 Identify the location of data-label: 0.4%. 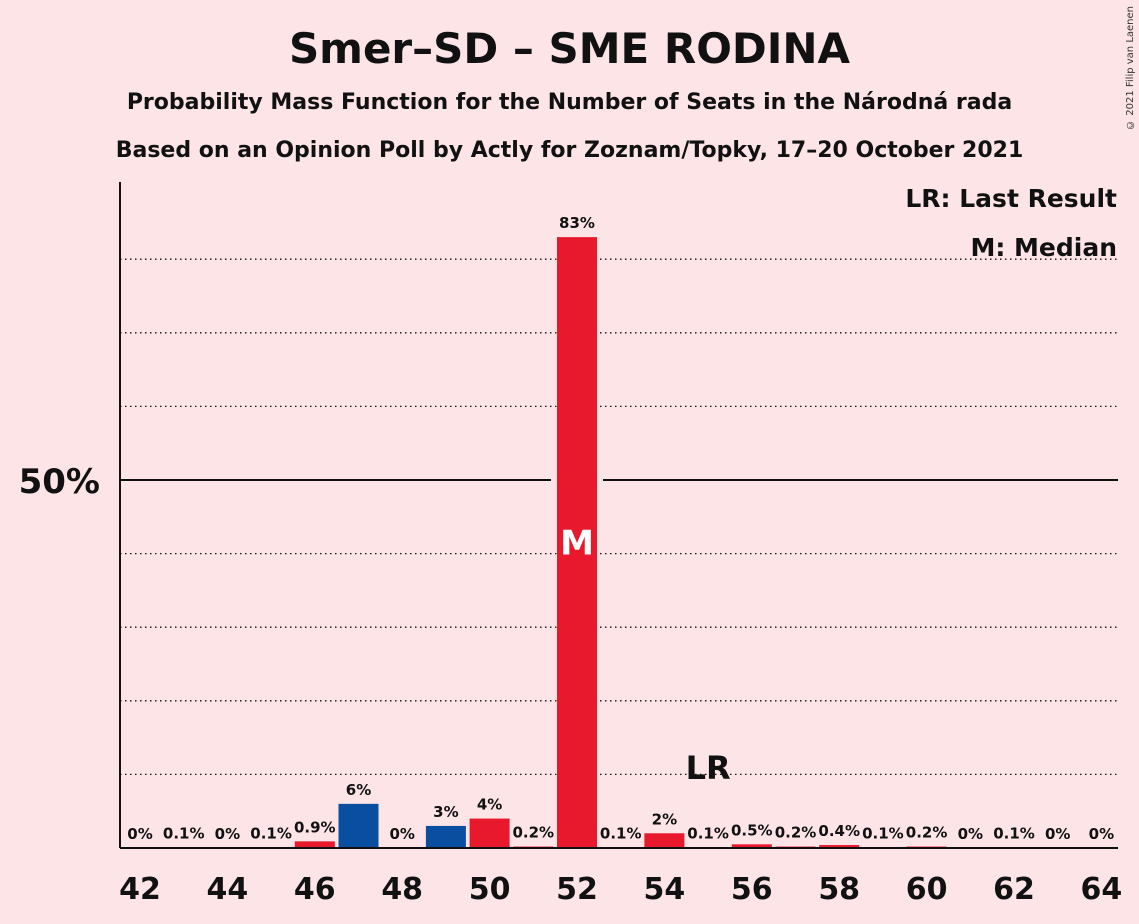
(839, 831).